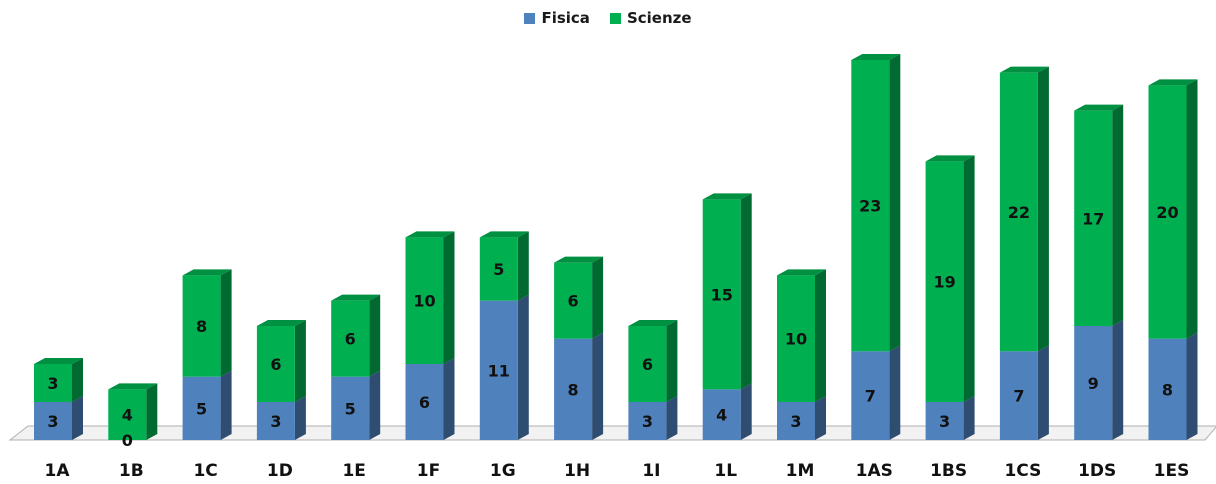 This screenshot has height=484, width=1216. I want to click on bar-top-1H, so click(579, 259).